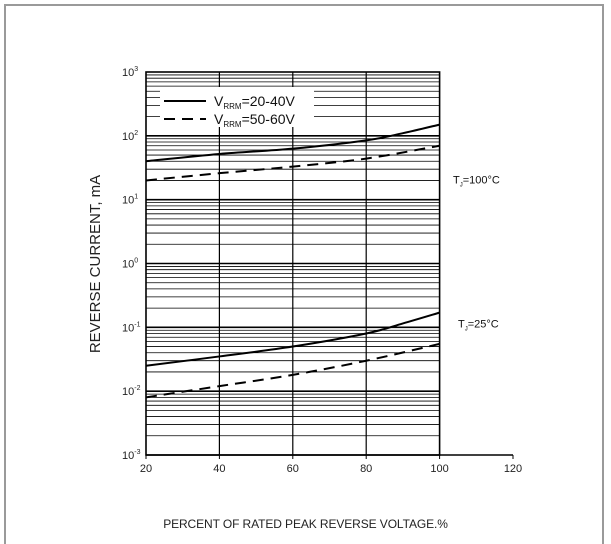  I want to click on x-tick-label: 40, so click(219, 469).